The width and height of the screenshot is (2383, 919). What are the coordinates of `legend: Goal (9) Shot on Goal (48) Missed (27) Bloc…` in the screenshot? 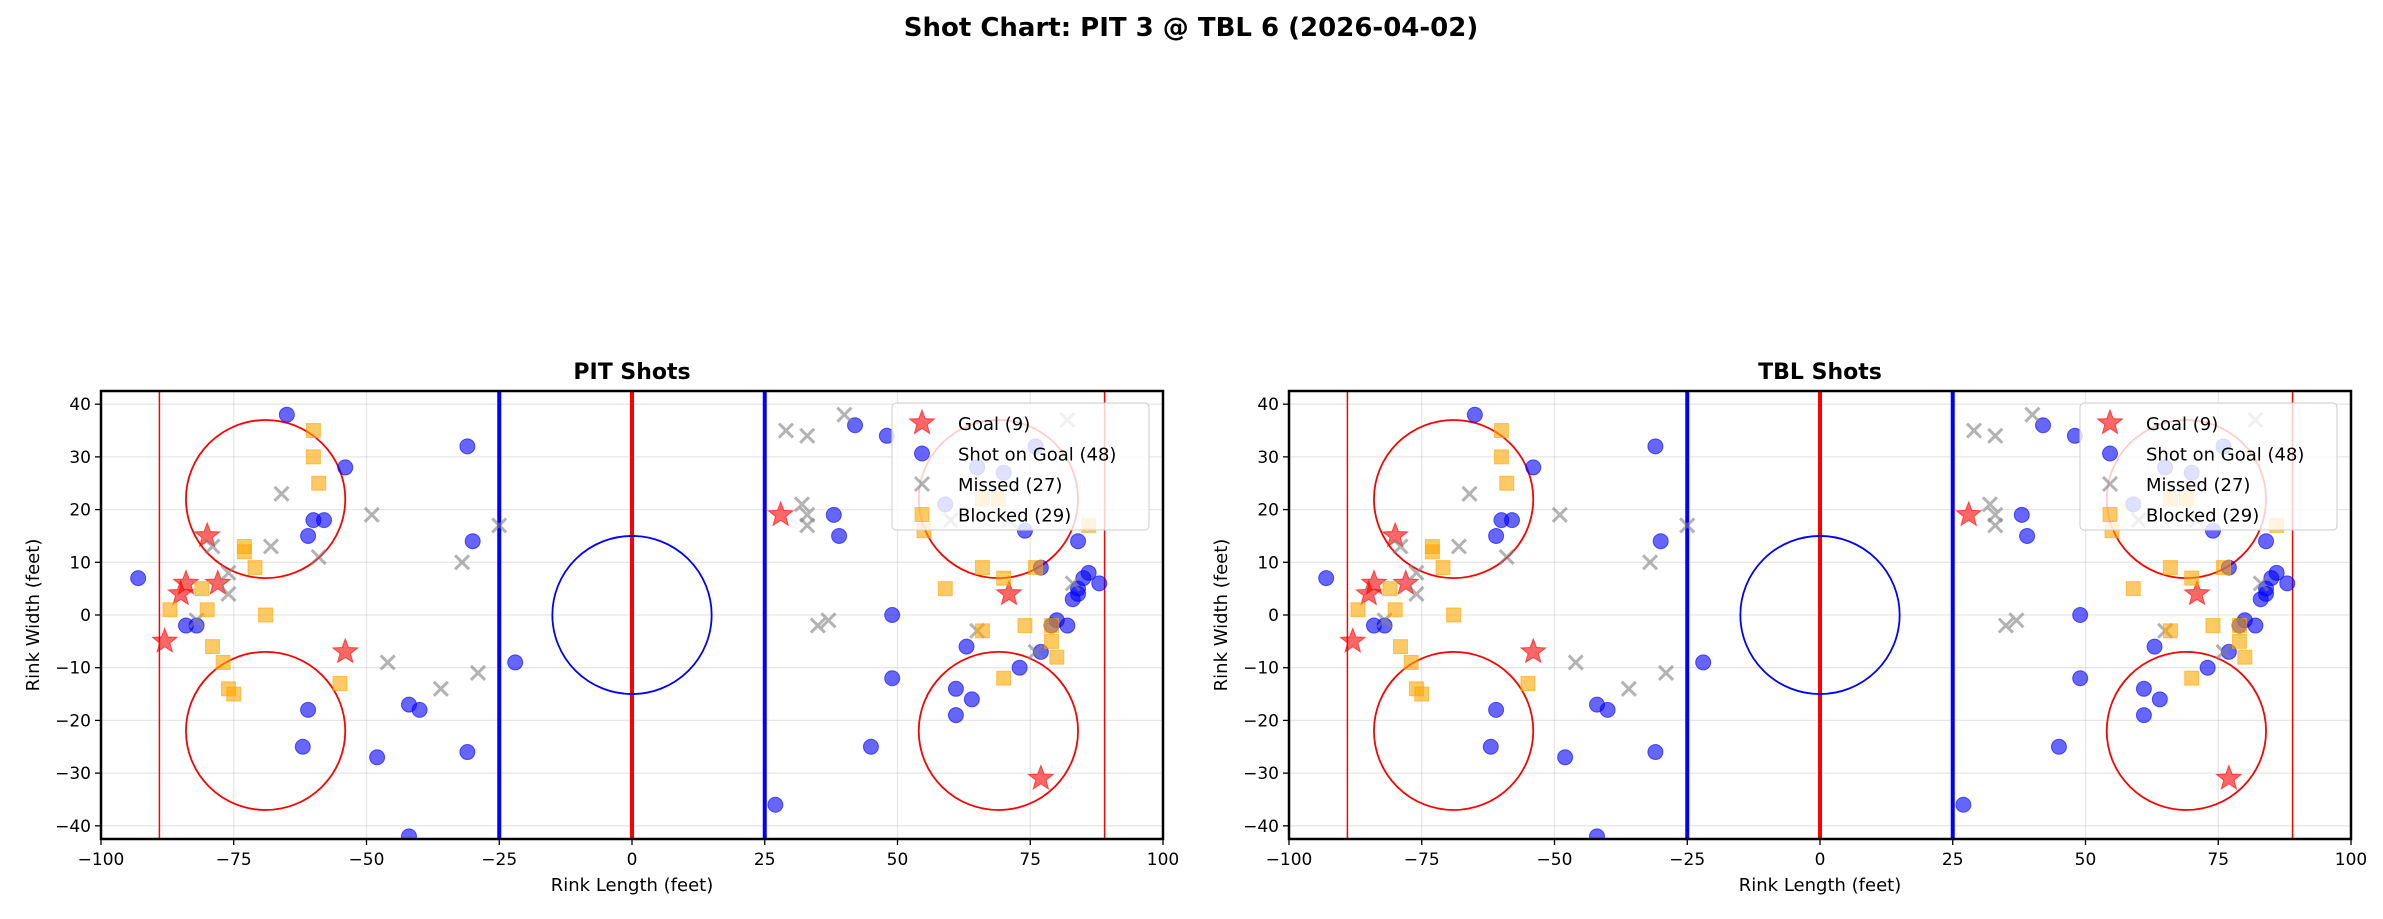 It's located at (1020, 466).